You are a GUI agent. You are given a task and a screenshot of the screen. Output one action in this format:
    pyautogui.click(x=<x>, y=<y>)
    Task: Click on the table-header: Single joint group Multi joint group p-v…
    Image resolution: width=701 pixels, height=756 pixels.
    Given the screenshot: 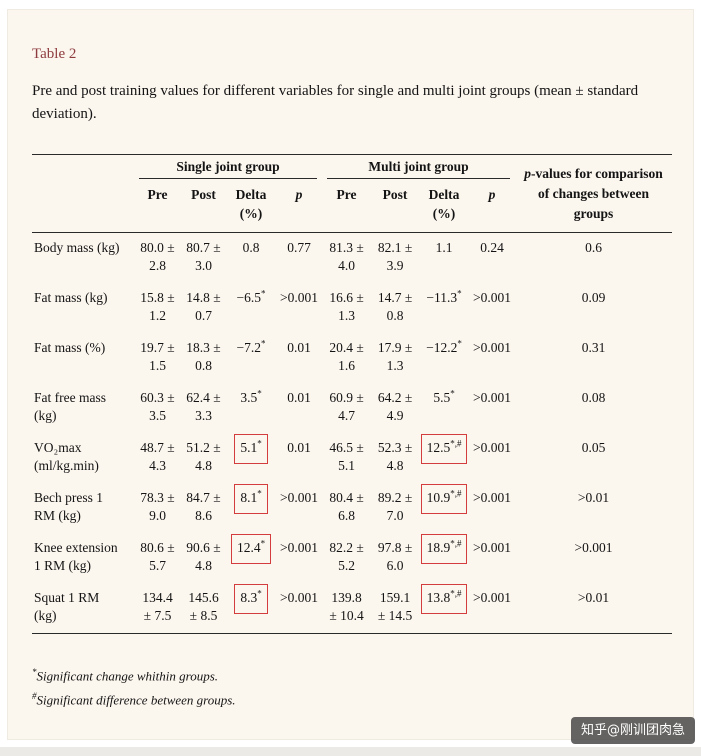 What is the action you would take?
    pyautogui.click(x=352, y=194)
    